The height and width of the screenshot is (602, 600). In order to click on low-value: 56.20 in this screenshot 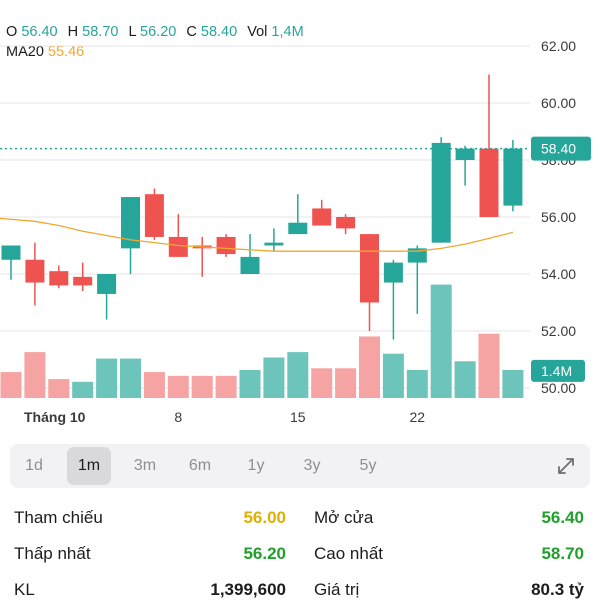, I will do `click(158, 32)`.